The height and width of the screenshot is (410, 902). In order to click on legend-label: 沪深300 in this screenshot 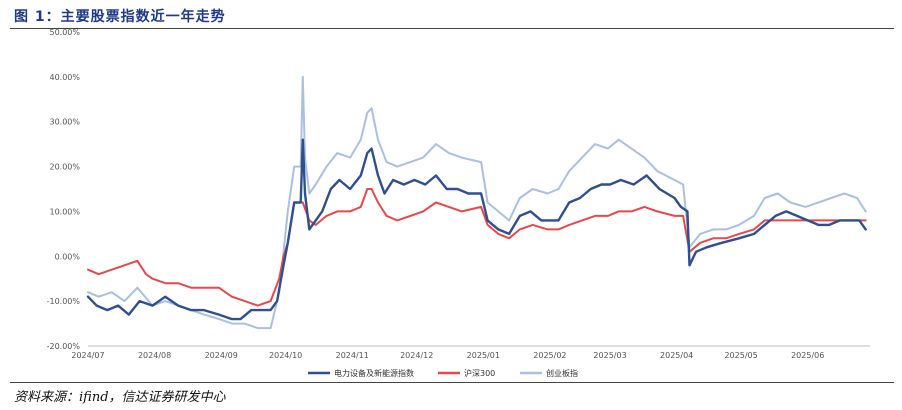, I will do `click(479, 373)`.